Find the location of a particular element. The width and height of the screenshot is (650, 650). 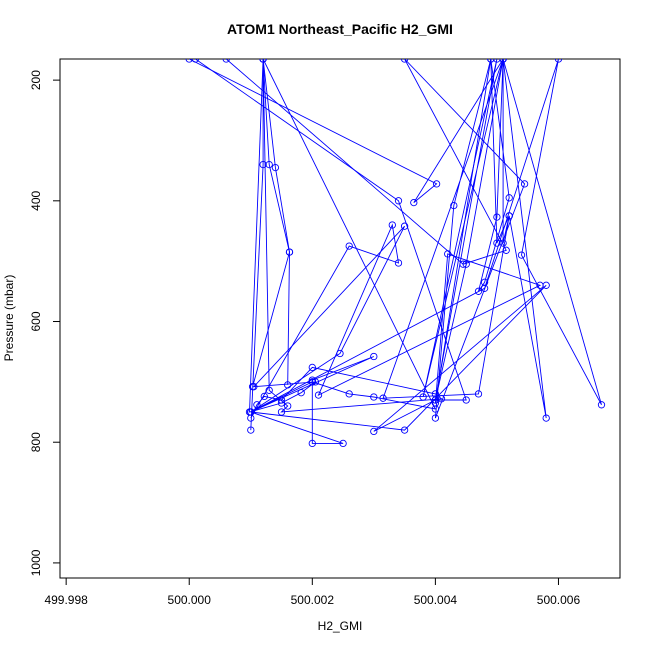

x-tick-label: 499.998 is located at coordinates (66, 600).